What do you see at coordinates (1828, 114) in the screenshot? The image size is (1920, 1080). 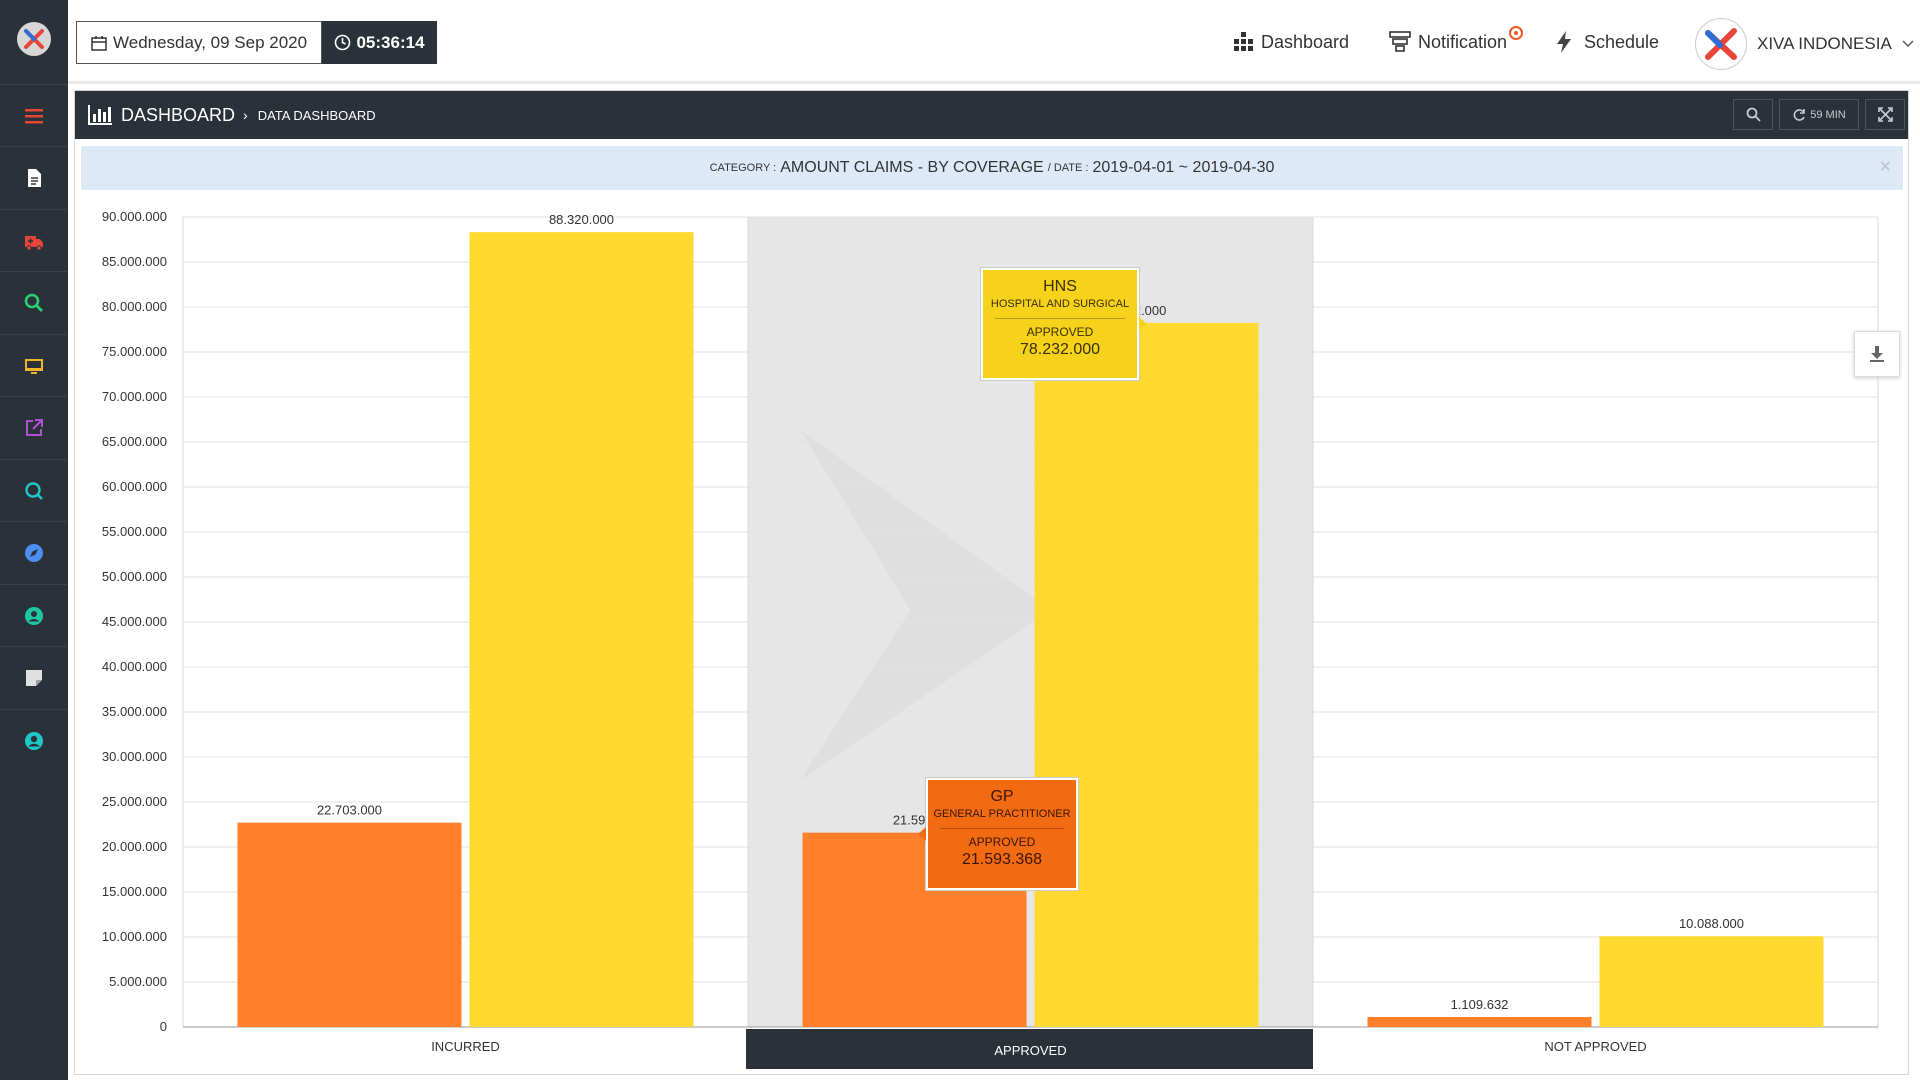 I see `refresh-interval-label: 59 MIN` at bounding box center [1828, 114].